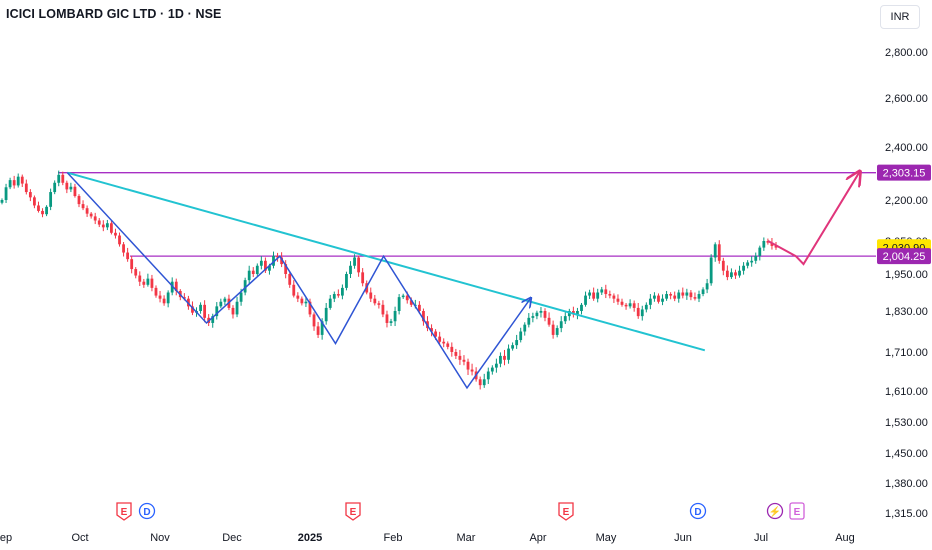 Image resolution: width=932 pixels, height=550 pixels. I want to click on y-axis-tick-label: 2,600.00, so click(906, 99).